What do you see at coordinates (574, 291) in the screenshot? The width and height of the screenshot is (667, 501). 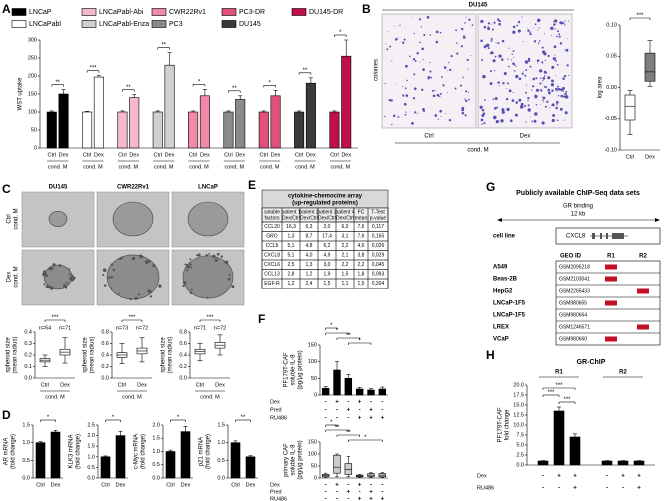 I see `geo-id: GSM2265433` at bounding box center [574, 291].